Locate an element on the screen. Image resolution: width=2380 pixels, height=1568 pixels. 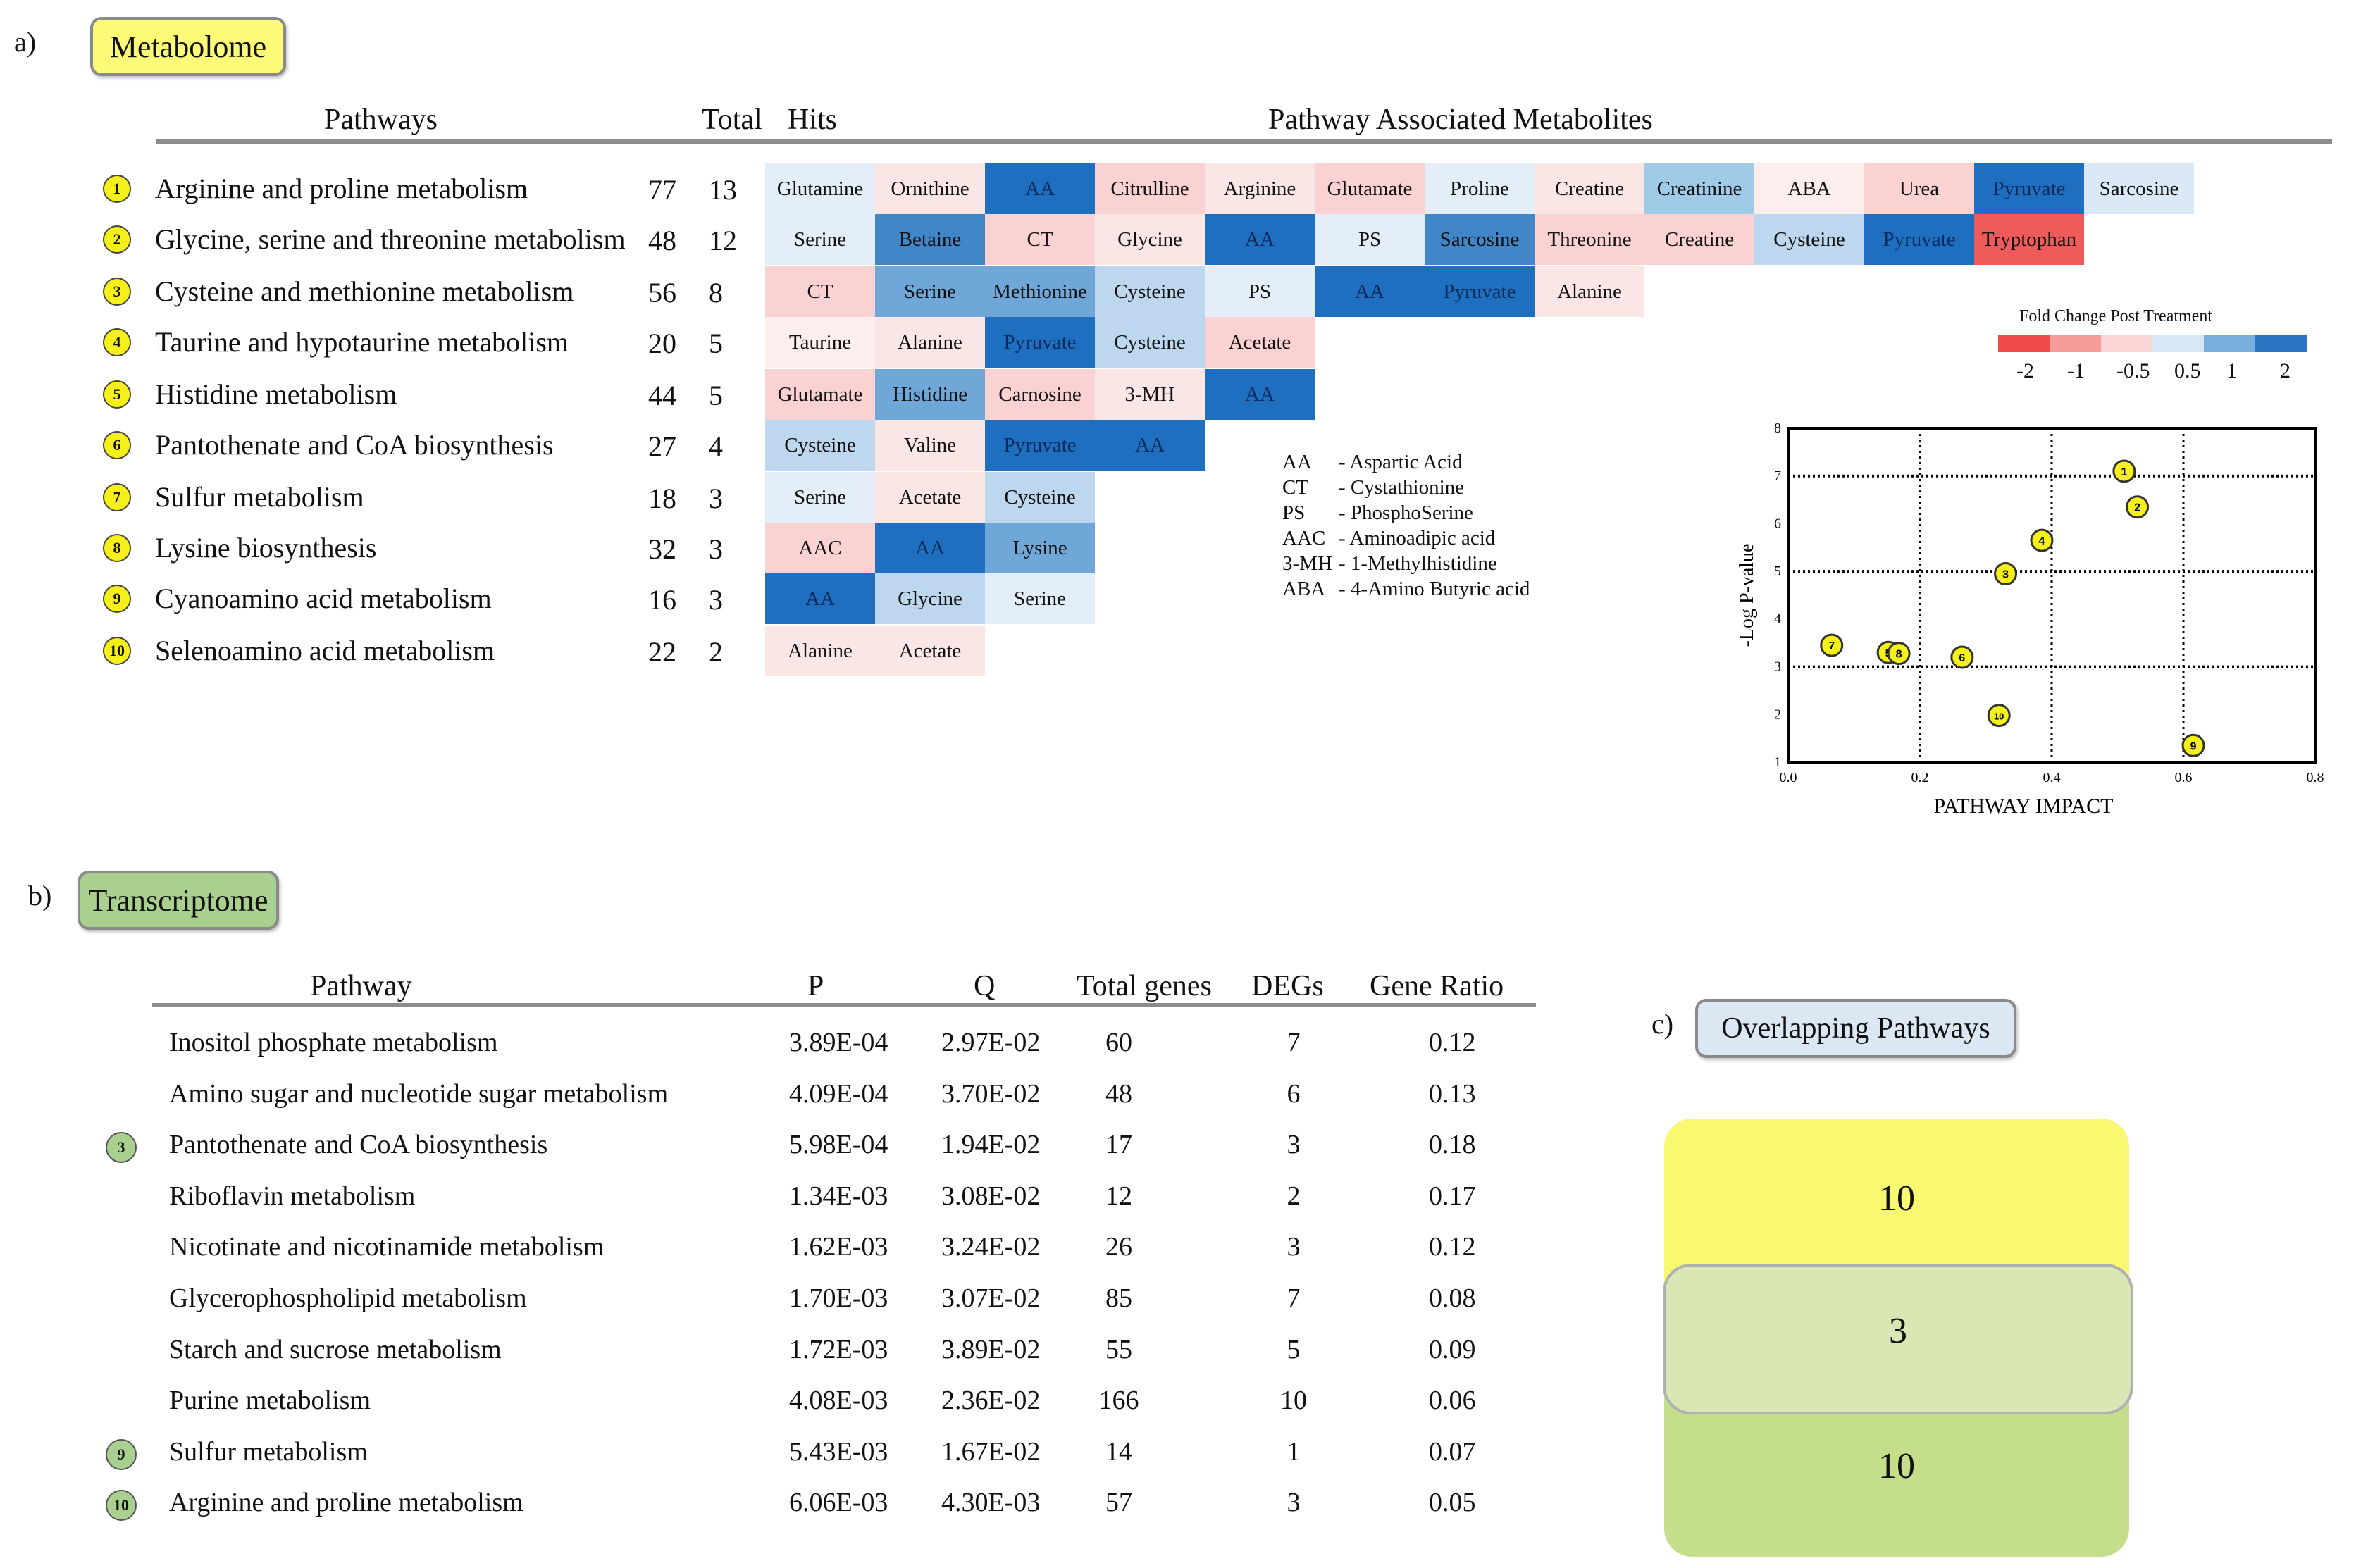
panel-a-letter: a) is located at coordinates (25, 42).